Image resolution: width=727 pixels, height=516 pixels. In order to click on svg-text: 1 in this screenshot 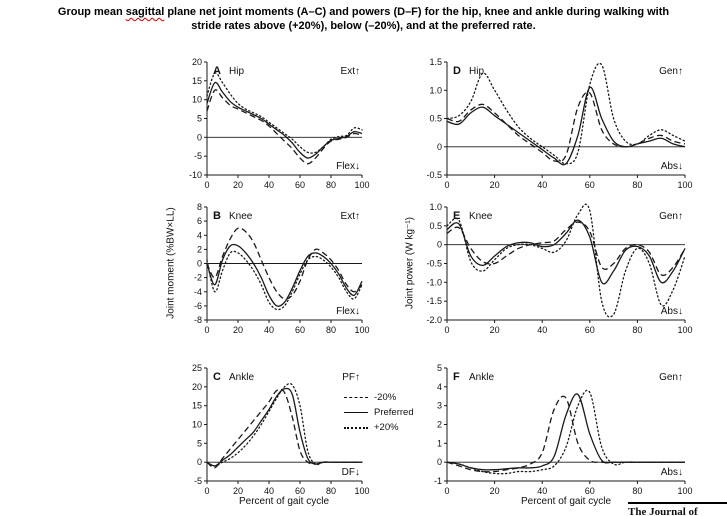, I will do `click(439, 443)`.